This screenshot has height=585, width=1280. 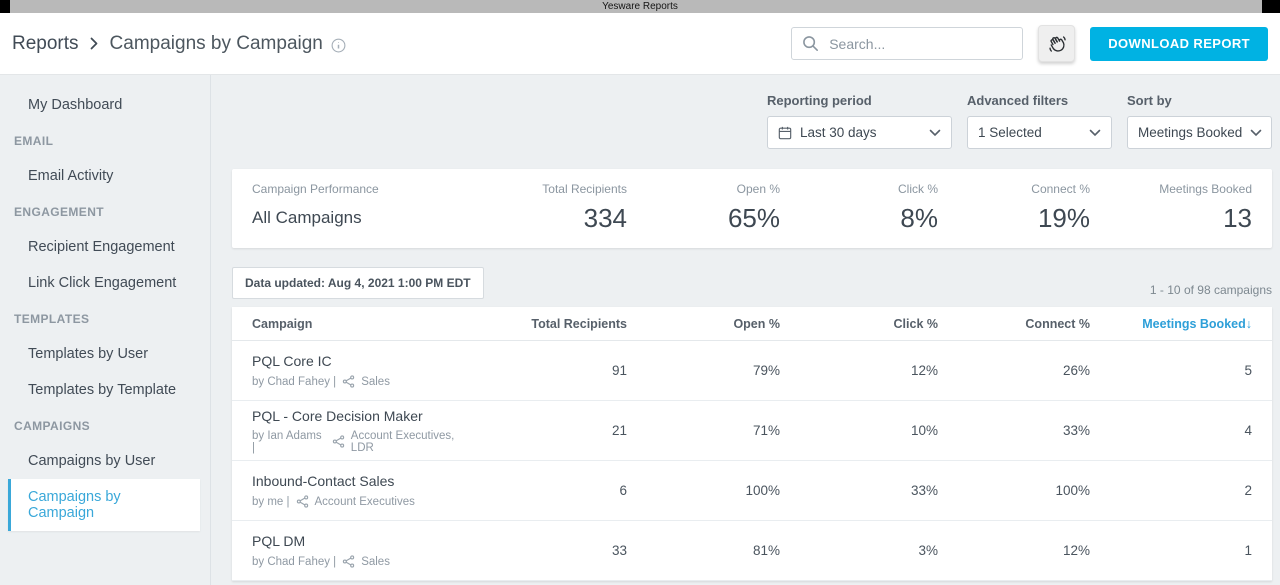 What do you see at coordinates (358, 283) in the screenshot?
I see `data-updated-badge: Data updated: Aug 4, 2021 1:00 PM EDT` at bounding box center [358, 283].